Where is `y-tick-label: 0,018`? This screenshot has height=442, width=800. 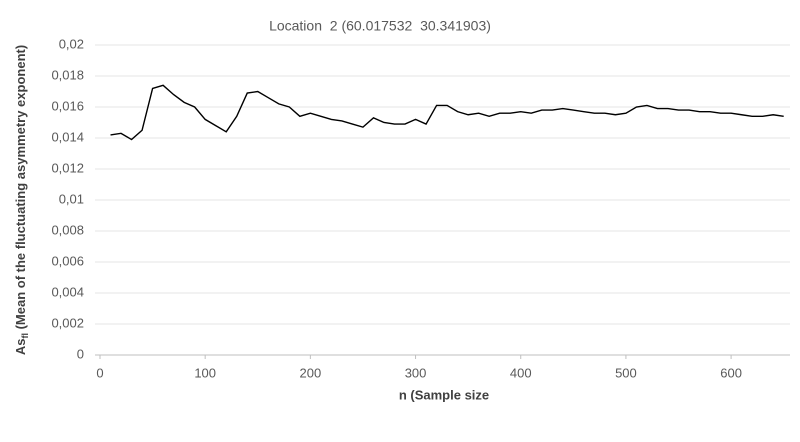
y-tick-label: 0,018 is located at coordinates (67, 74).